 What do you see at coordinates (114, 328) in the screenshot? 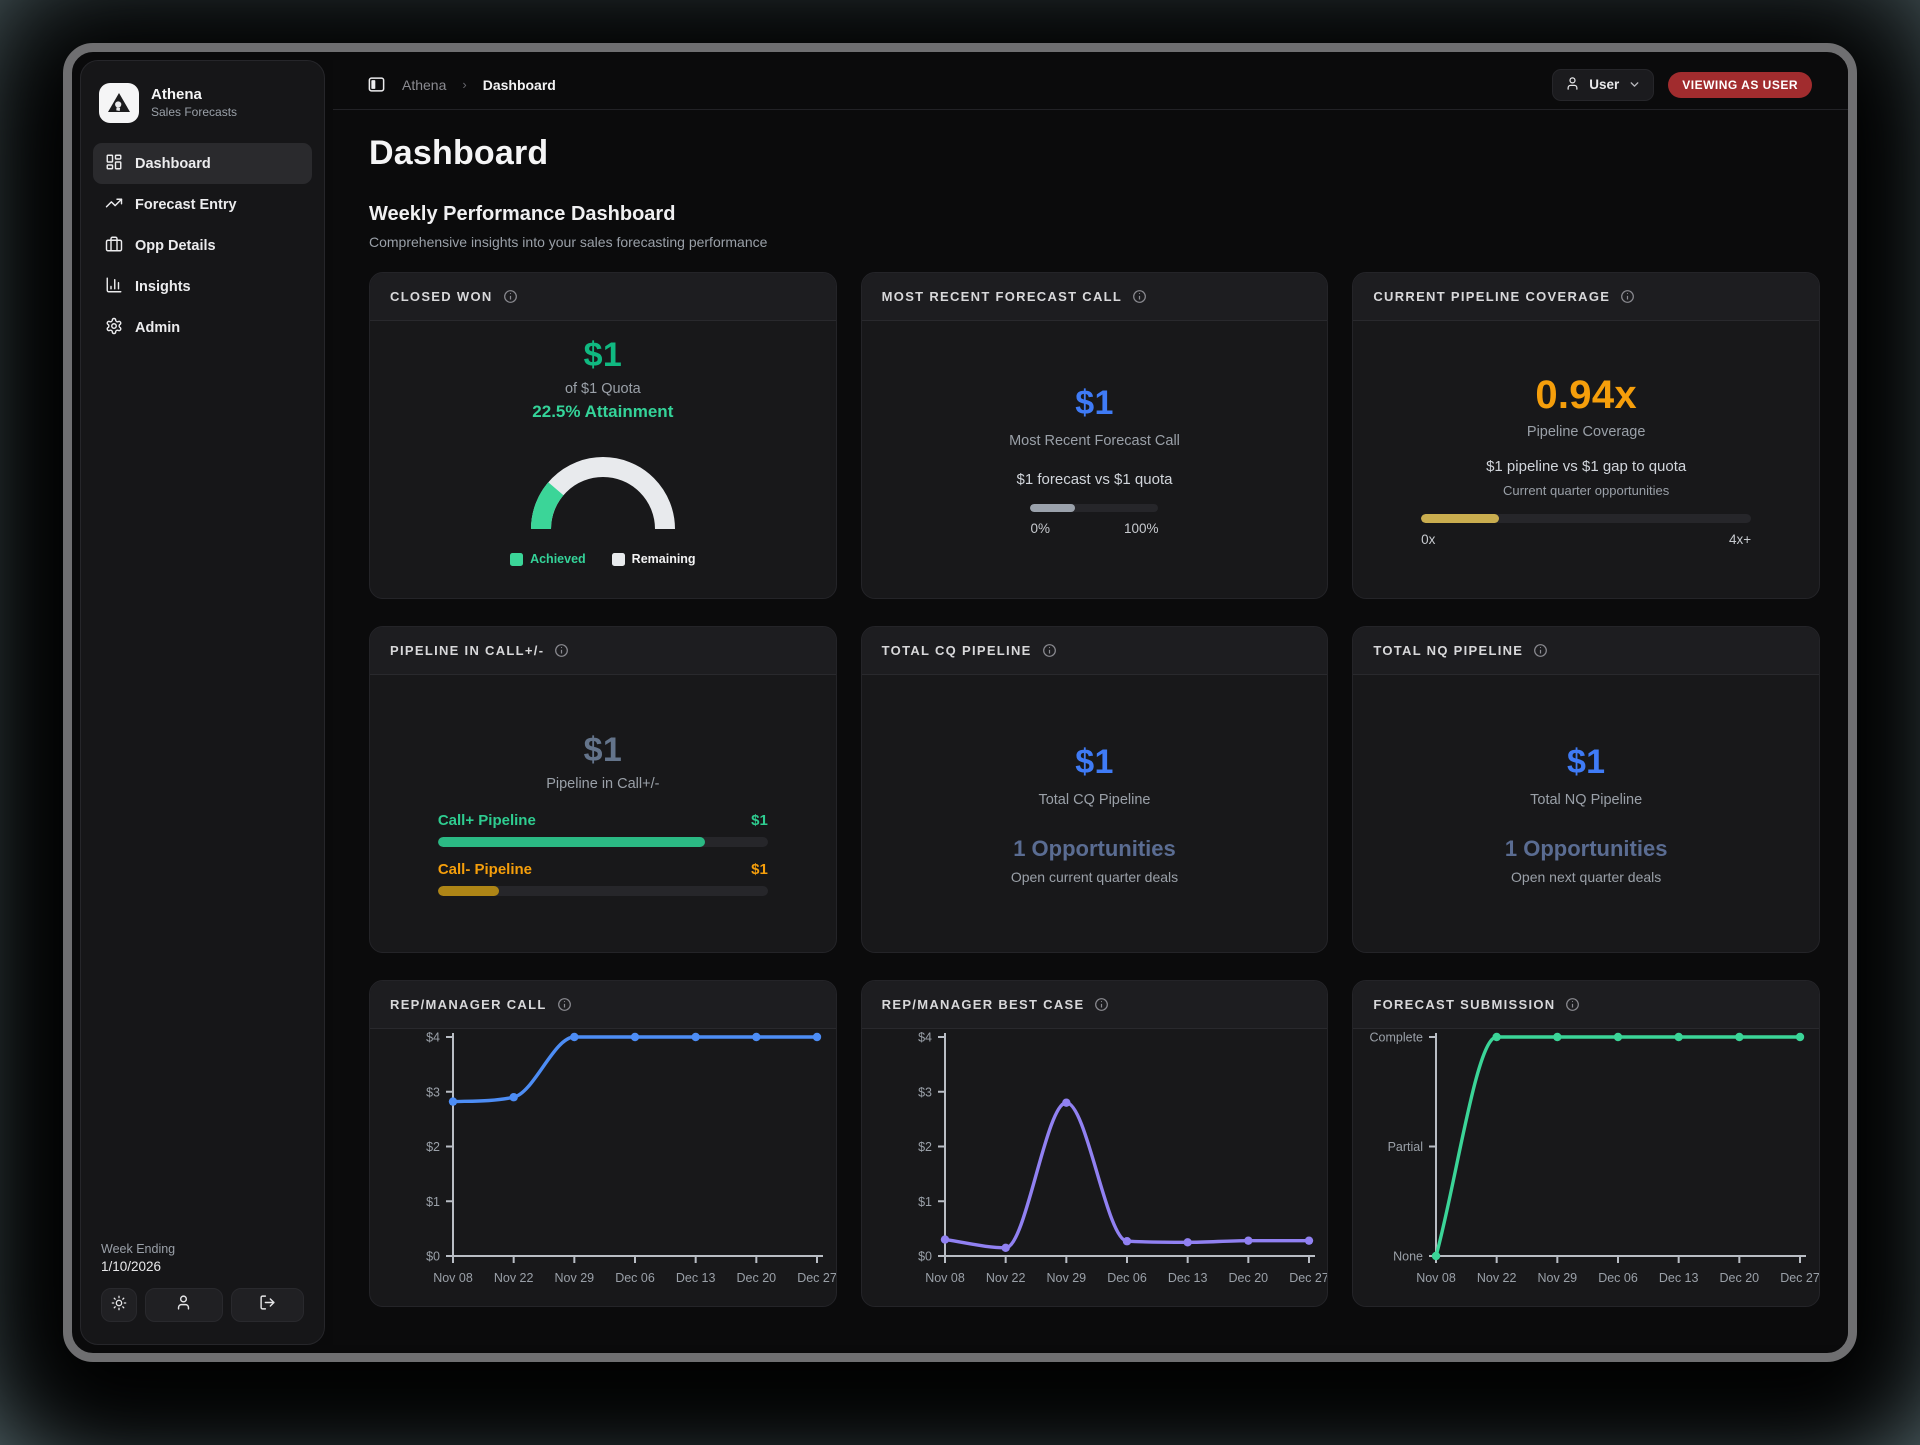
I see `gear-icon` at bounding box center [114, 328].